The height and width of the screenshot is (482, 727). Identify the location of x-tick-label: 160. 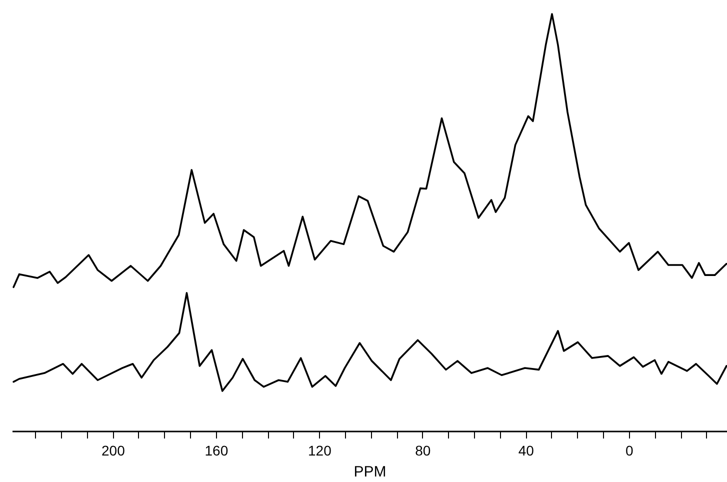
(216, 450).